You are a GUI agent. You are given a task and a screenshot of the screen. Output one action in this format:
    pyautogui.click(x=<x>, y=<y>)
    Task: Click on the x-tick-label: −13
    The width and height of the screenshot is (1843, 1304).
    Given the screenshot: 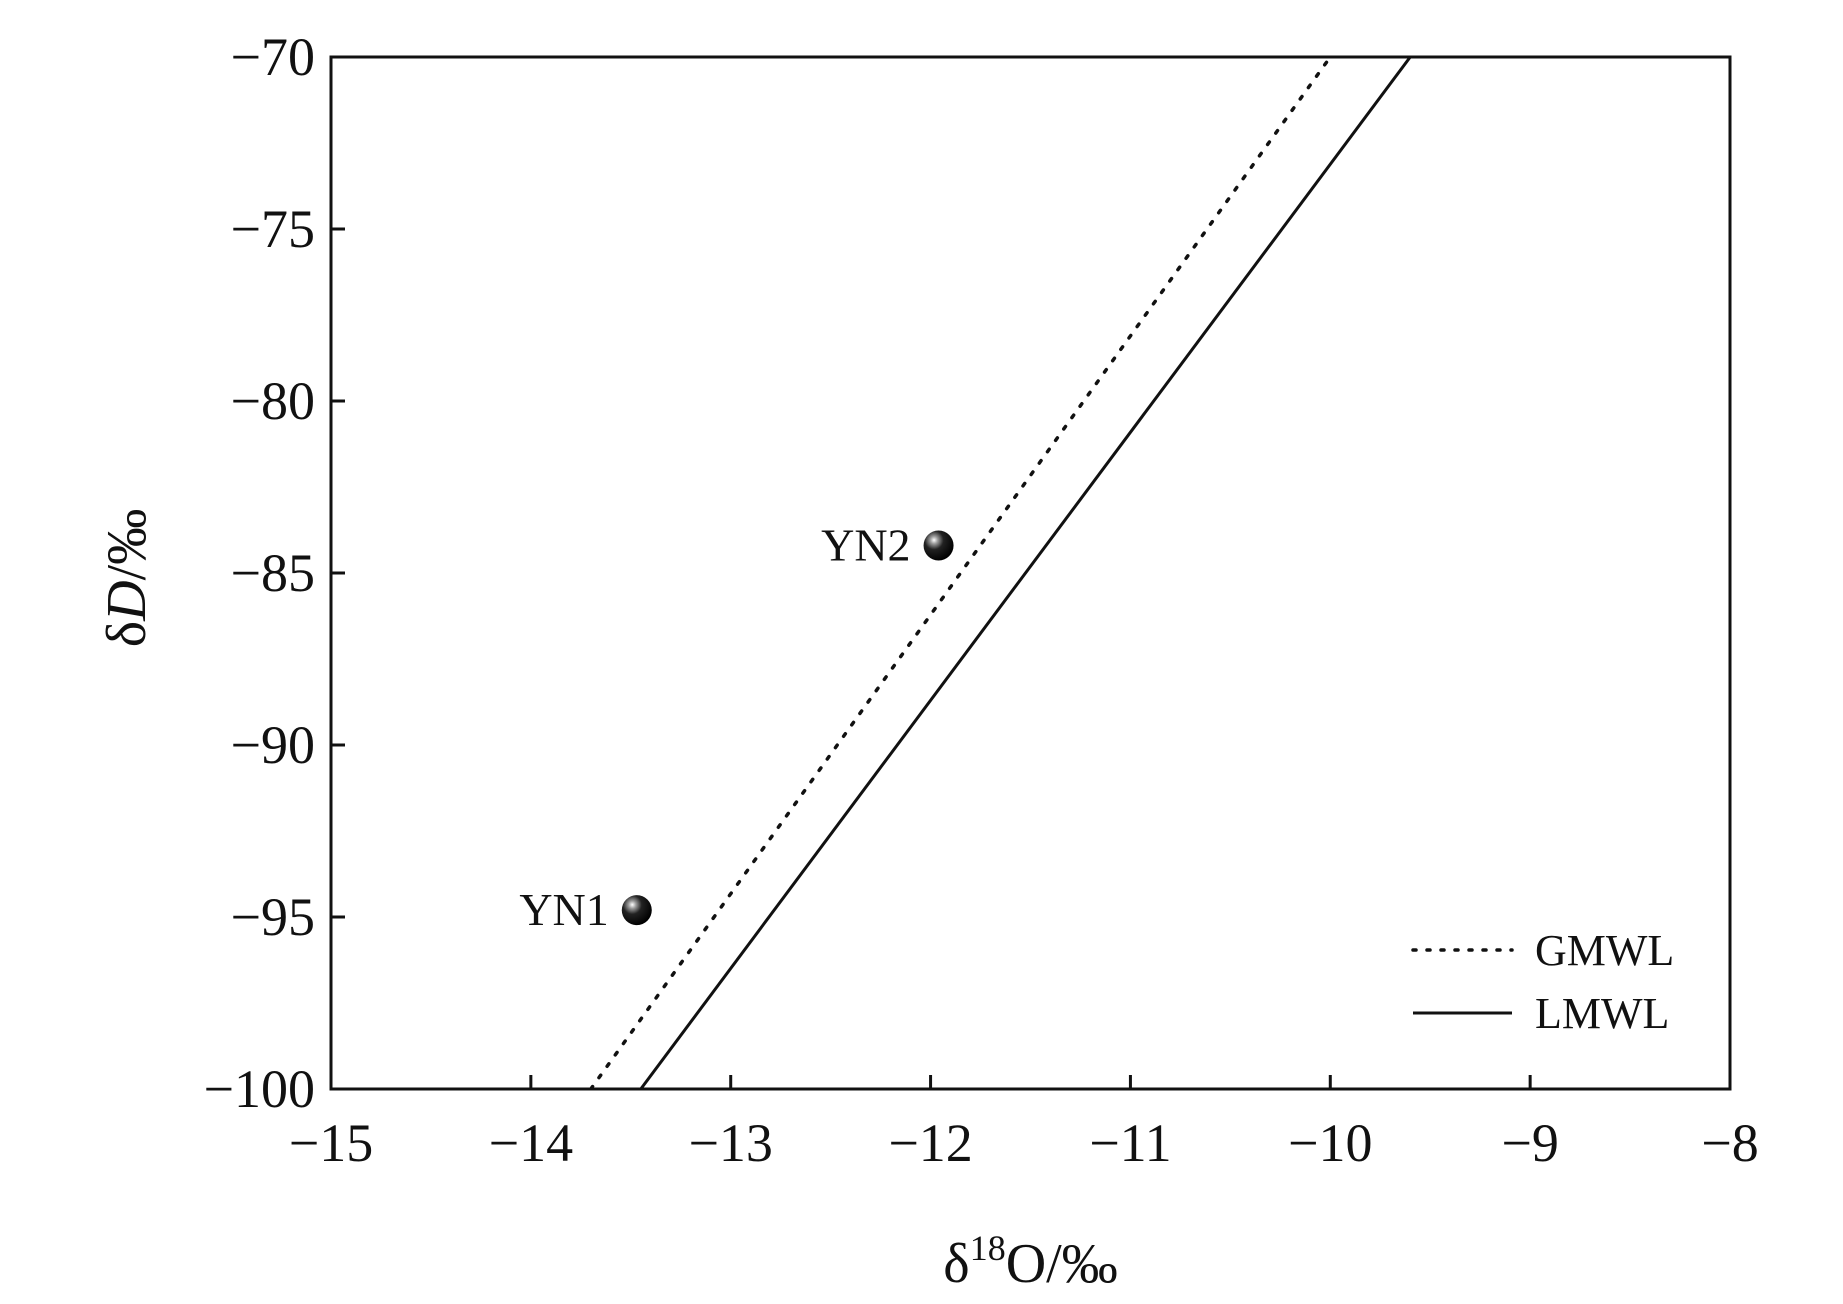 What is the action you would take?
    pyautogui.click(x=730, y=1143)
    